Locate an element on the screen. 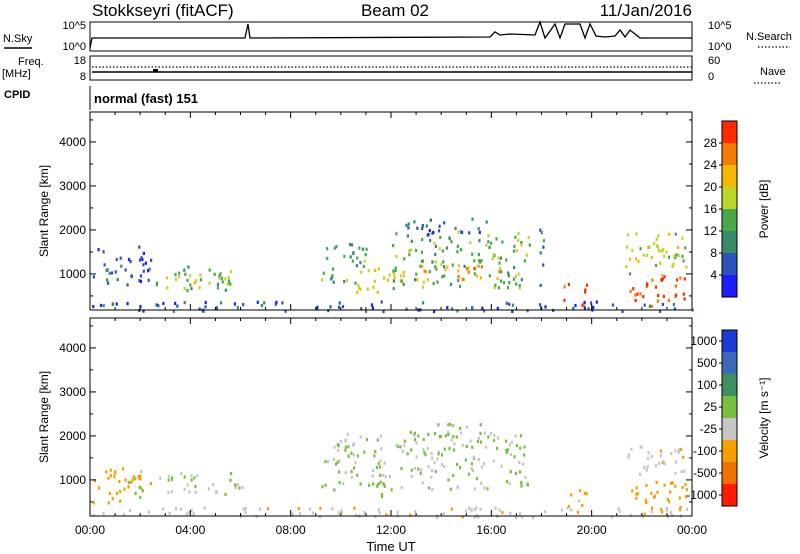 Image resolution: width=800 pixels, height=554 pixels. power-colorbar-label: 16 is located at coordinates (711, 209).